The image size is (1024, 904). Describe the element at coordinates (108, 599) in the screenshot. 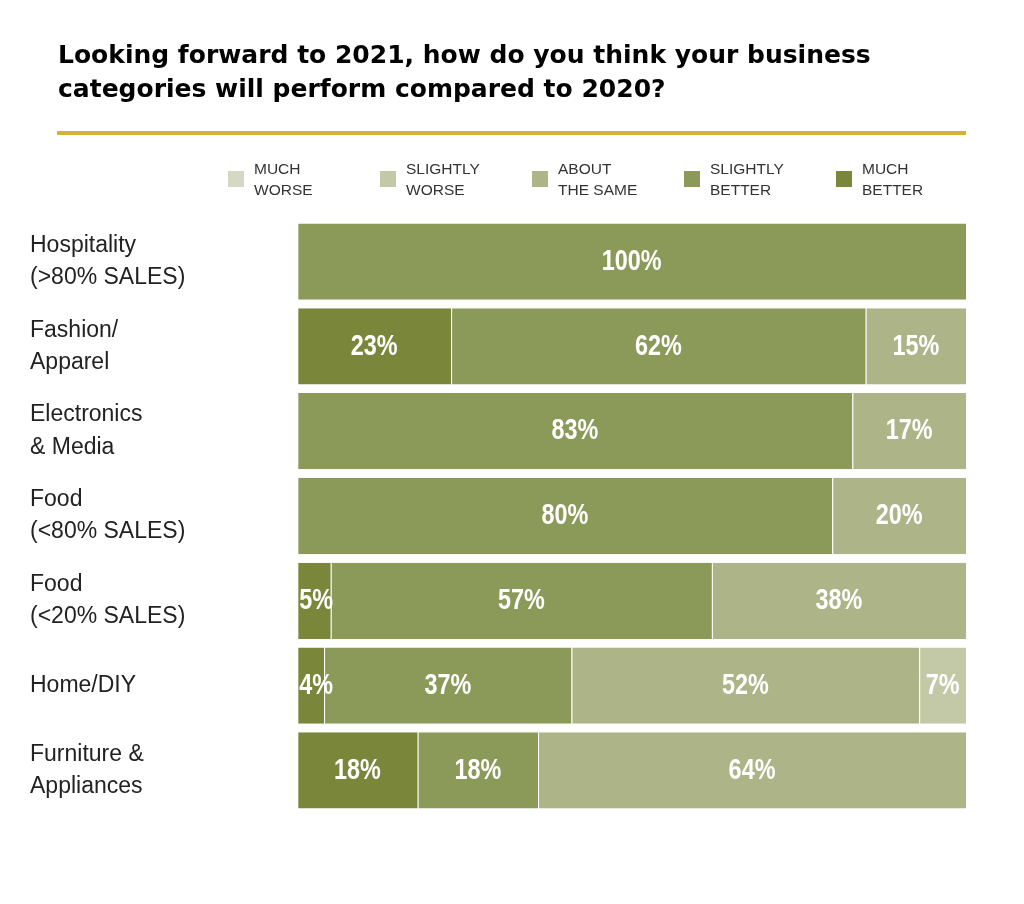

I see `y-tick-label: Food (<20% SALES)` at that location.